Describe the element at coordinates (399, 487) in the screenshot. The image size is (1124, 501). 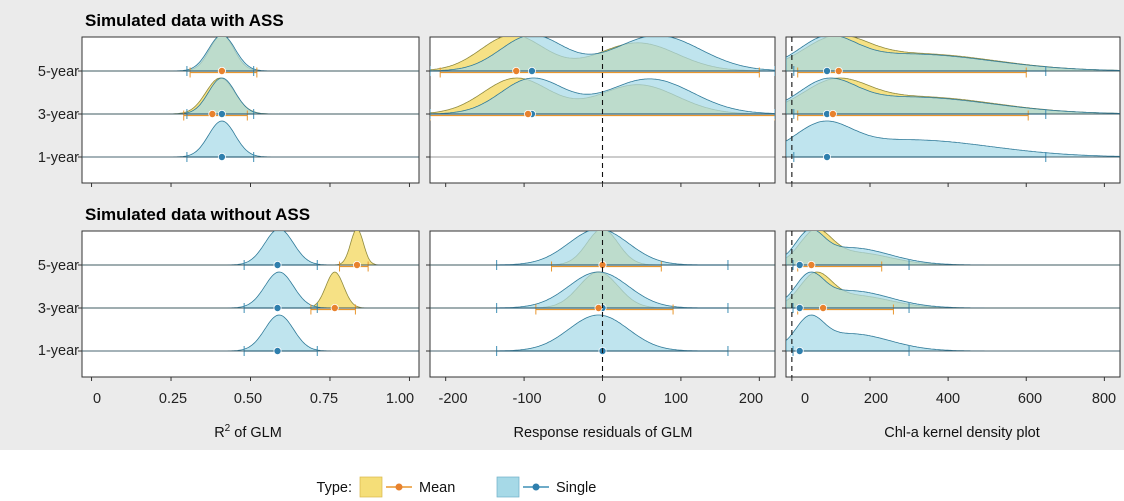
I see `legend-point-mean` at that location.